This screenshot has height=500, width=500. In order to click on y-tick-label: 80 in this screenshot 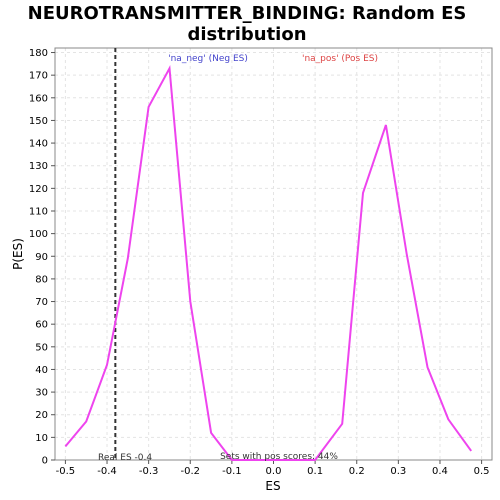, I will do `click(41, 279)`.